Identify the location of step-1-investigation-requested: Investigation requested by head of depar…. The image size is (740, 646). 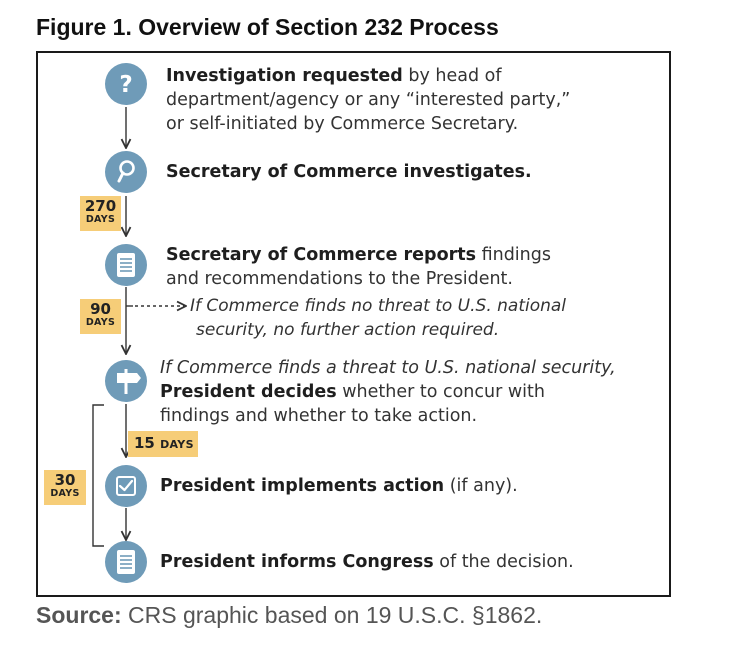
(368, 100).